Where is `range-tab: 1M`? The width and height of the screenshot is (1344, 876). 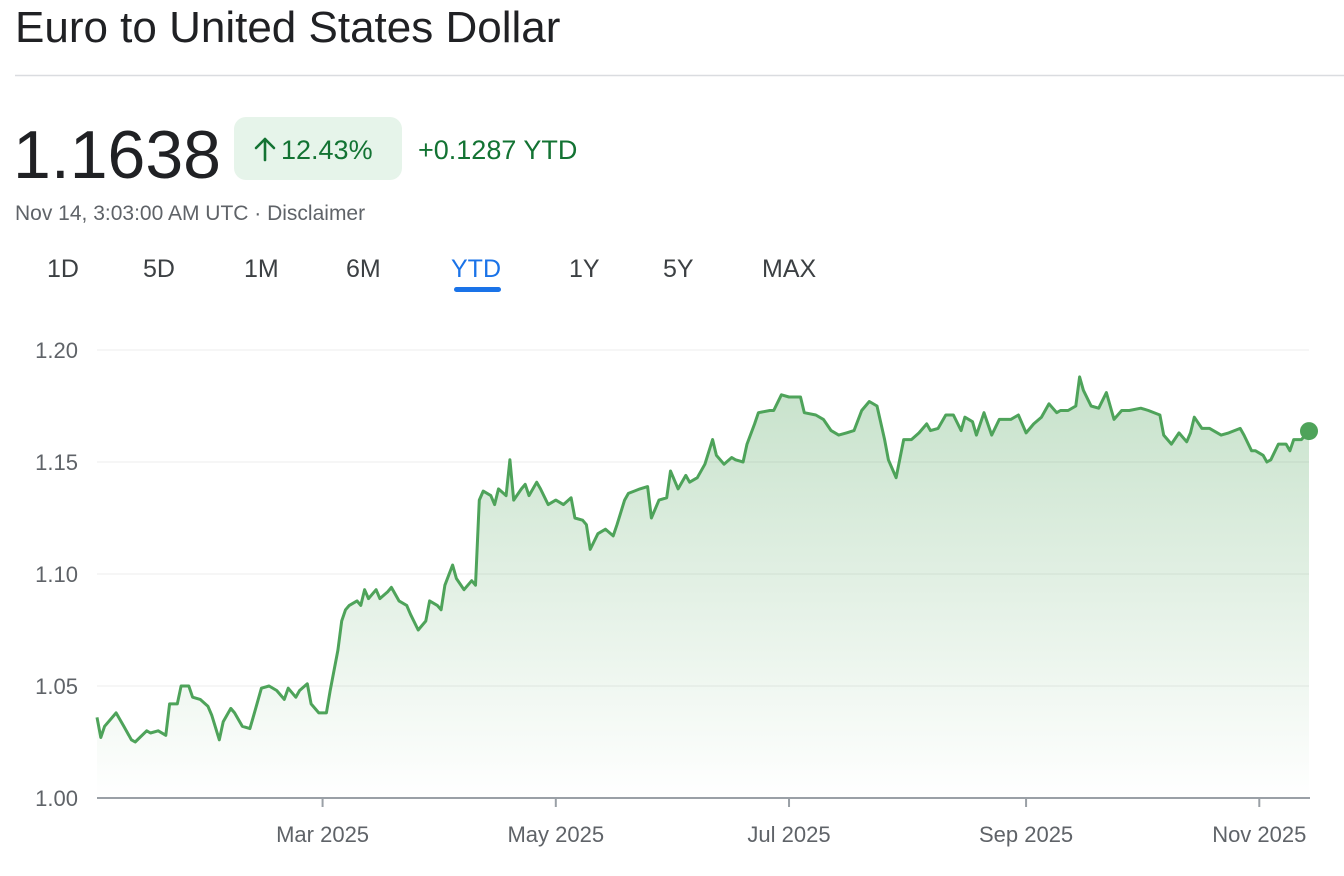
range-tab: 1M is located at coordinates (261, 269).